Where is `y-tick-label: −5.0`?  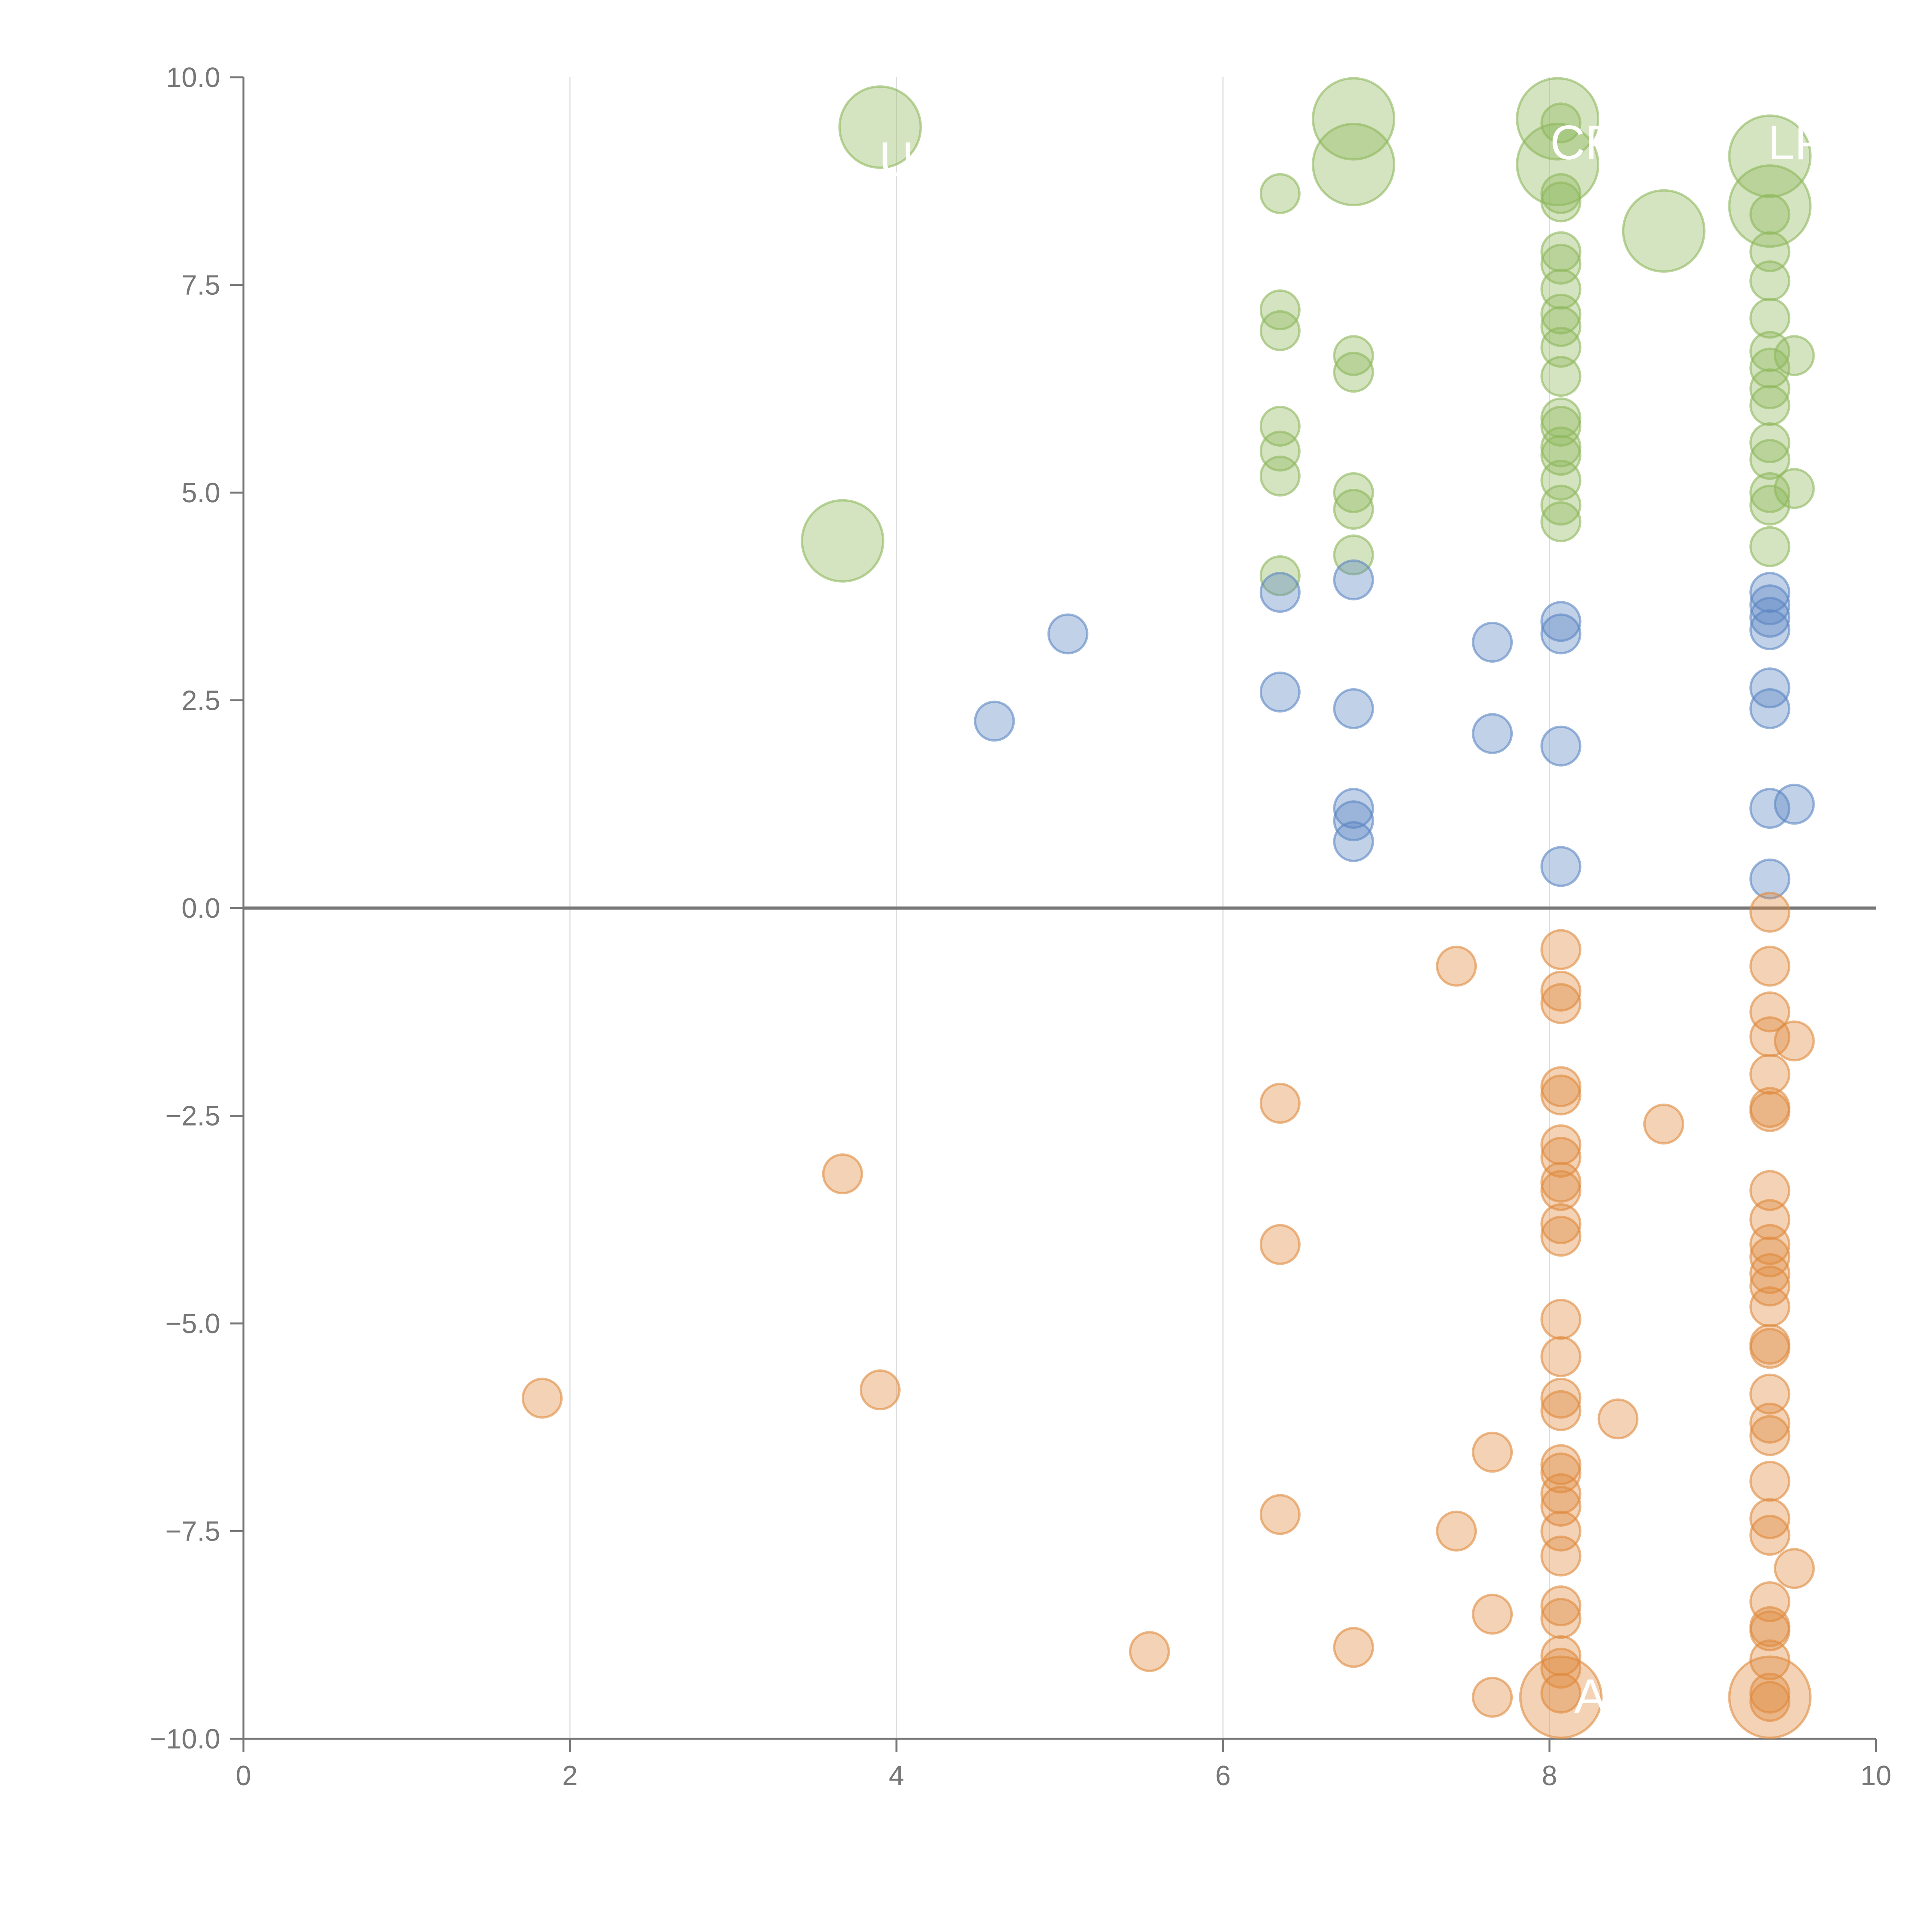
y-tick-label: −5.0 is located at coordinates (192, 1324).